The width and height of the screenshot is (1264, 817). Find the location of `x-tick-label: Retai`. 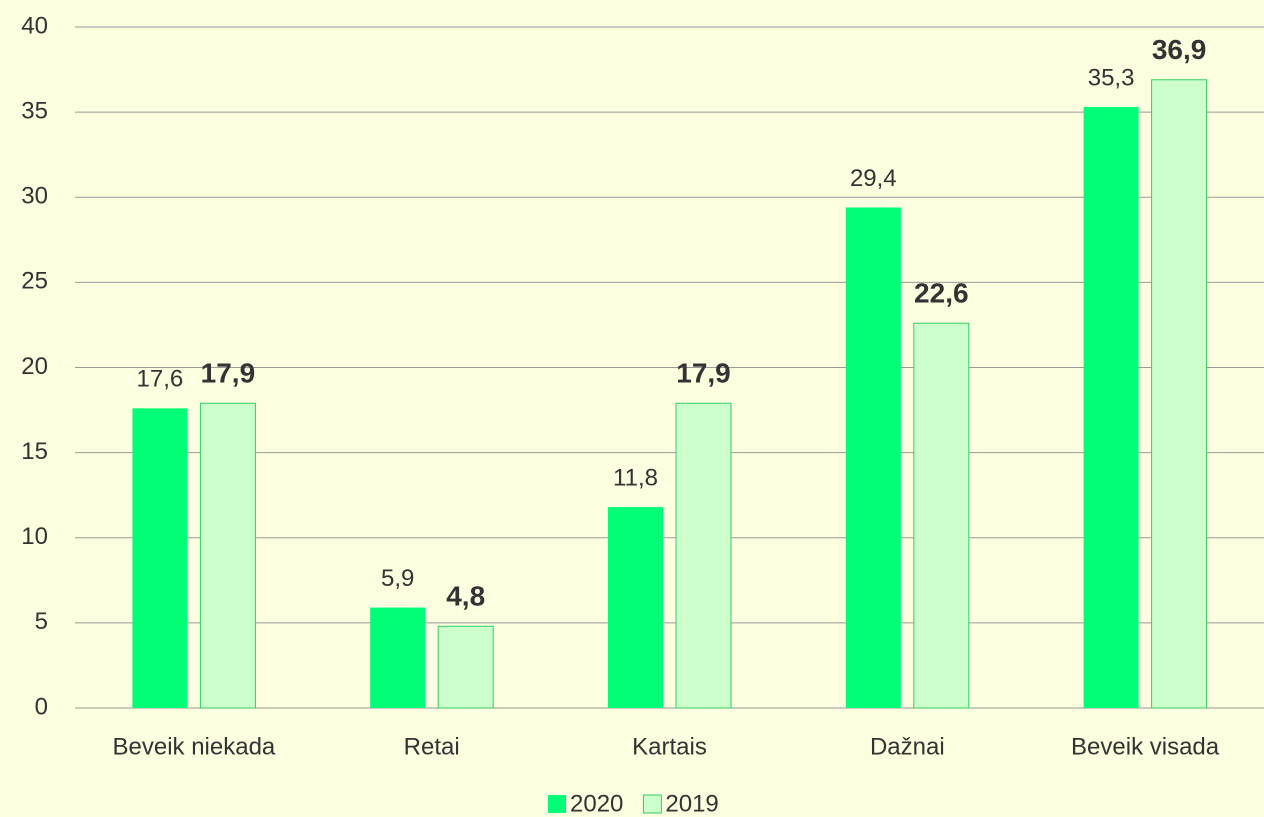

x-tick-label: Retai is located at coordinates (432, 746).